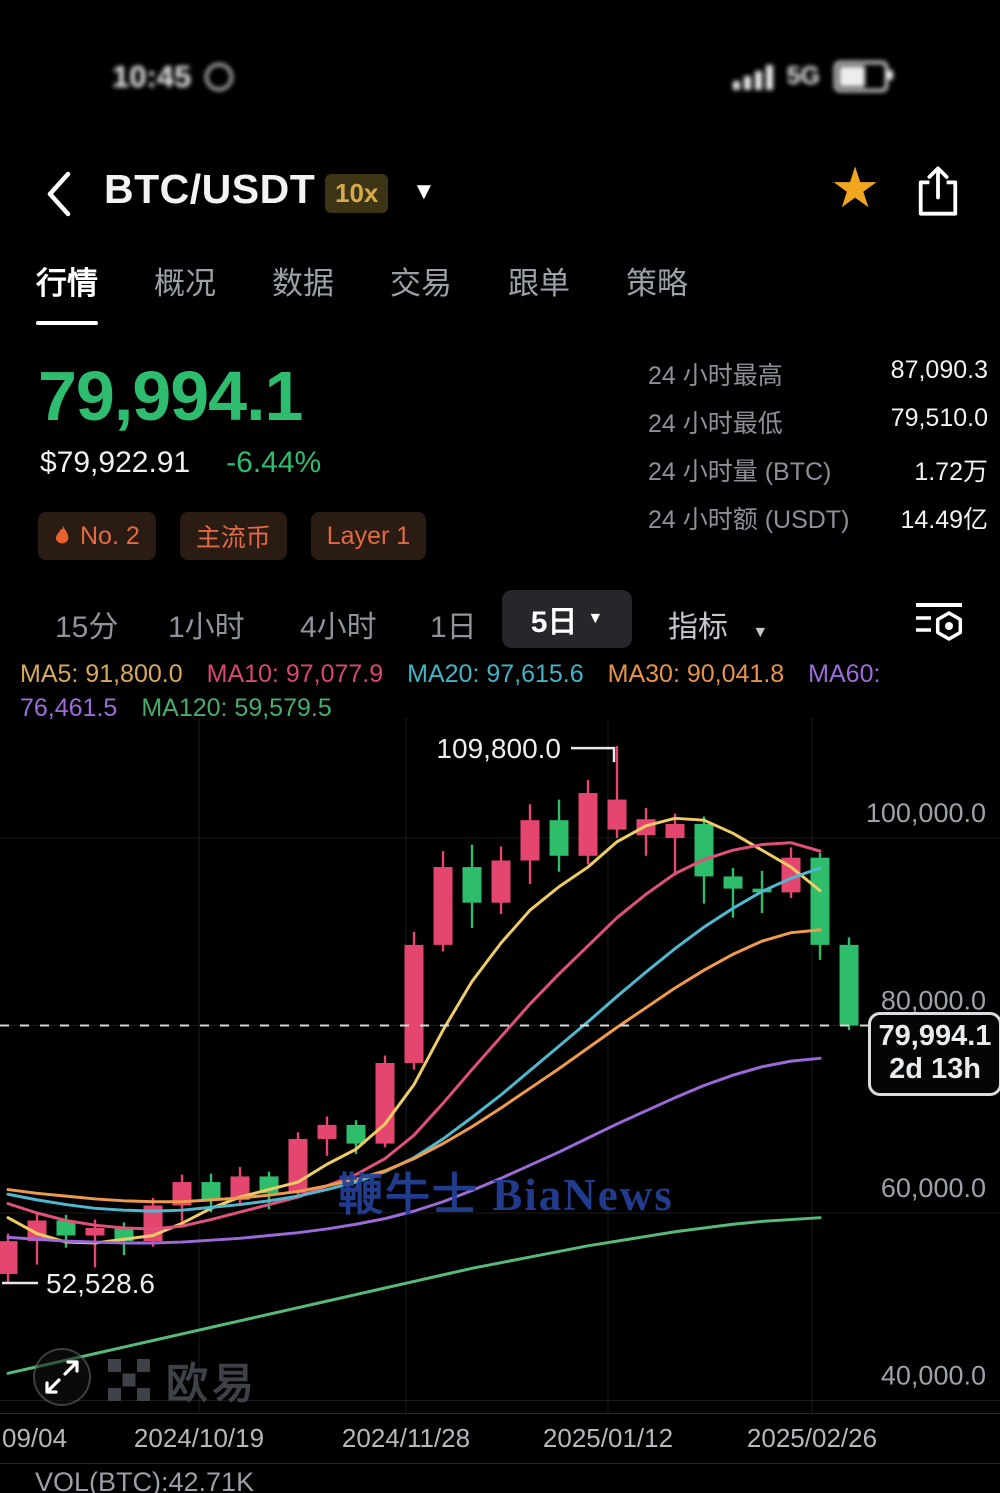 Image resolution: width=1000 pixels, height=1493 pixels. I want to click on volume-label: VOL(BTC):42.71K, so click(145, 1480).